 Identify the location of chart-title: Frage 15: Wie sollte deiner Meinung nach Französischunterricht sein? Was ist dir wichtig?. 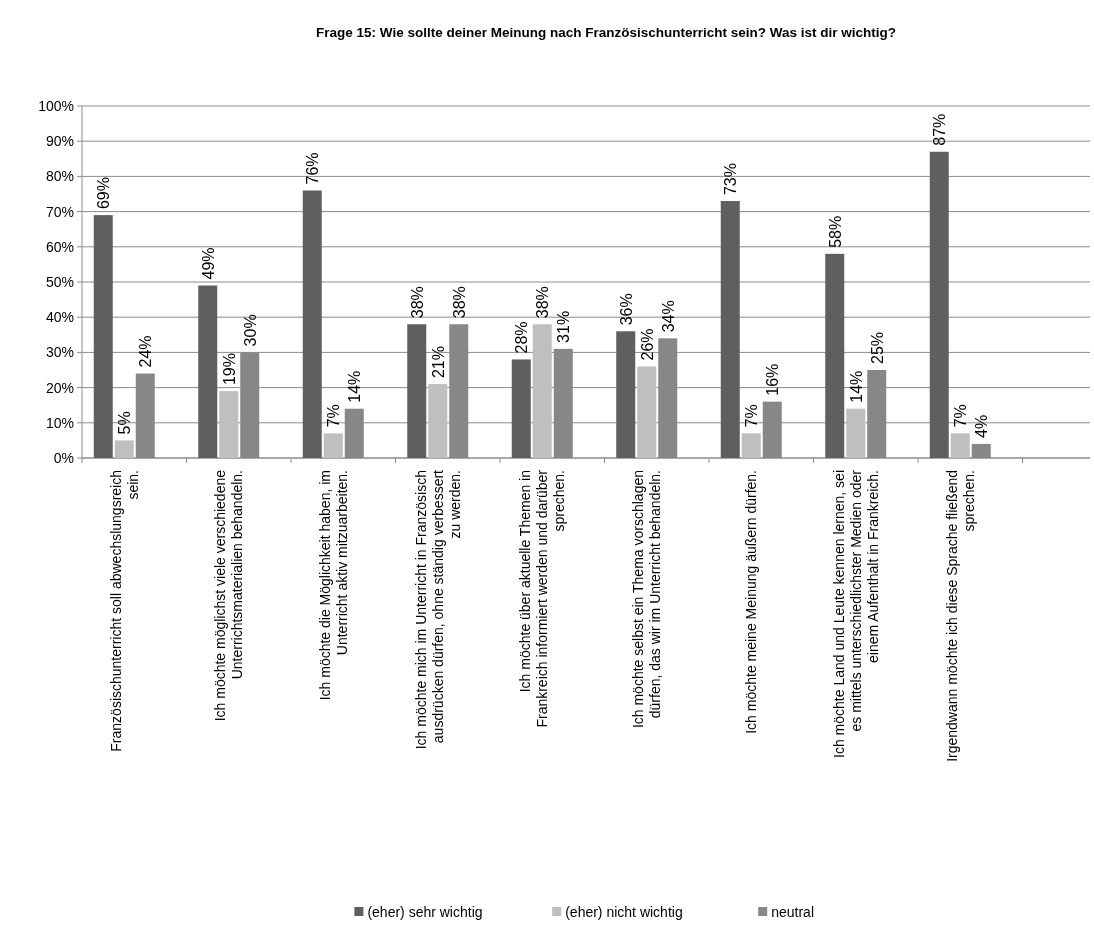
(606, 32).